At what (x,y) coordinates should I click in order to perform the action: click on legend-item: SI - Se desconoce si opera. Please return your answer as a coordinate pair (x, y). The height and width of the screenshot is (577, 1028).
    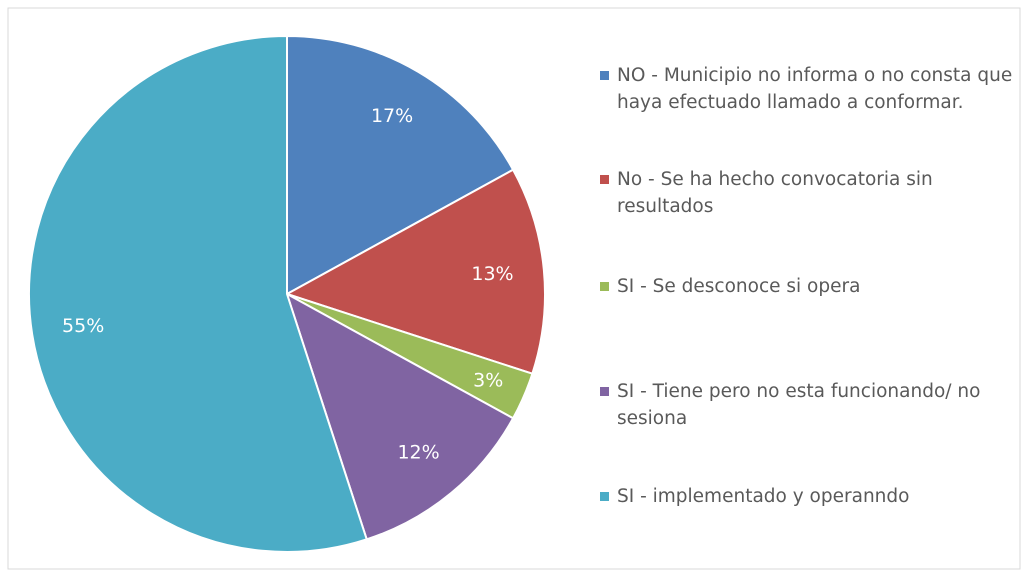
    Looking at the image, I should click on (810, 286).